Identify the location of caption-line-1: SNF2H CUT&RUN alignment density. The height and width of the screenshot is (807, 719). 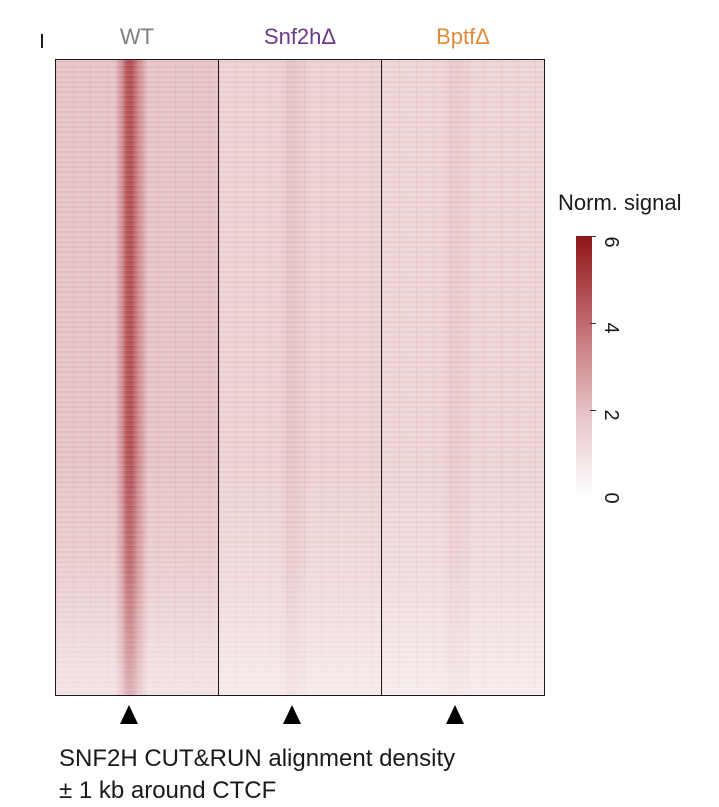
(257, 758).